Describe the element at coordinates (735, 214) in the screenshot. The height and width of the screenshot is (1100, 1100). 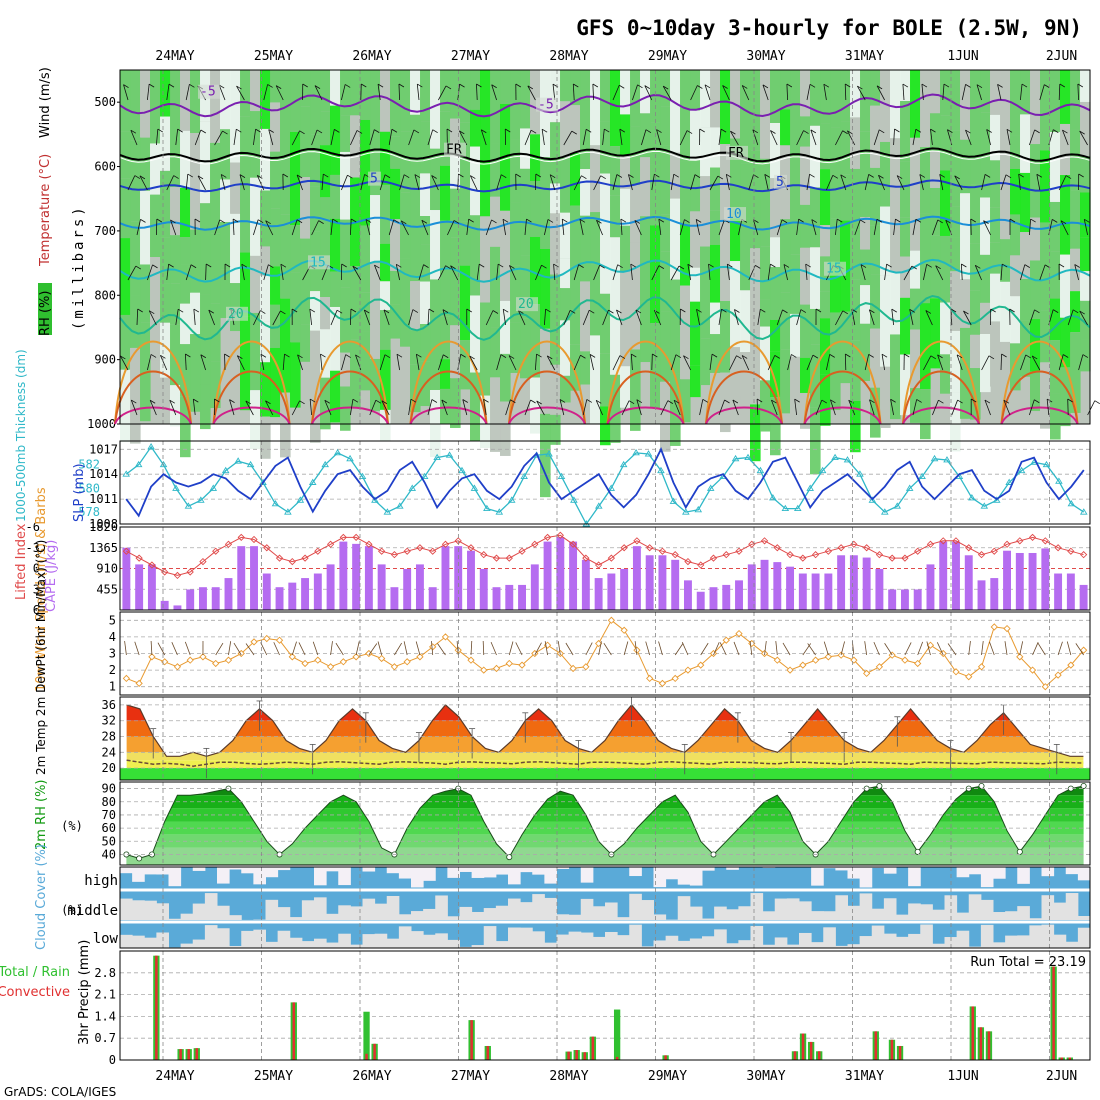
I see `isotherm-label-bg` at that location.